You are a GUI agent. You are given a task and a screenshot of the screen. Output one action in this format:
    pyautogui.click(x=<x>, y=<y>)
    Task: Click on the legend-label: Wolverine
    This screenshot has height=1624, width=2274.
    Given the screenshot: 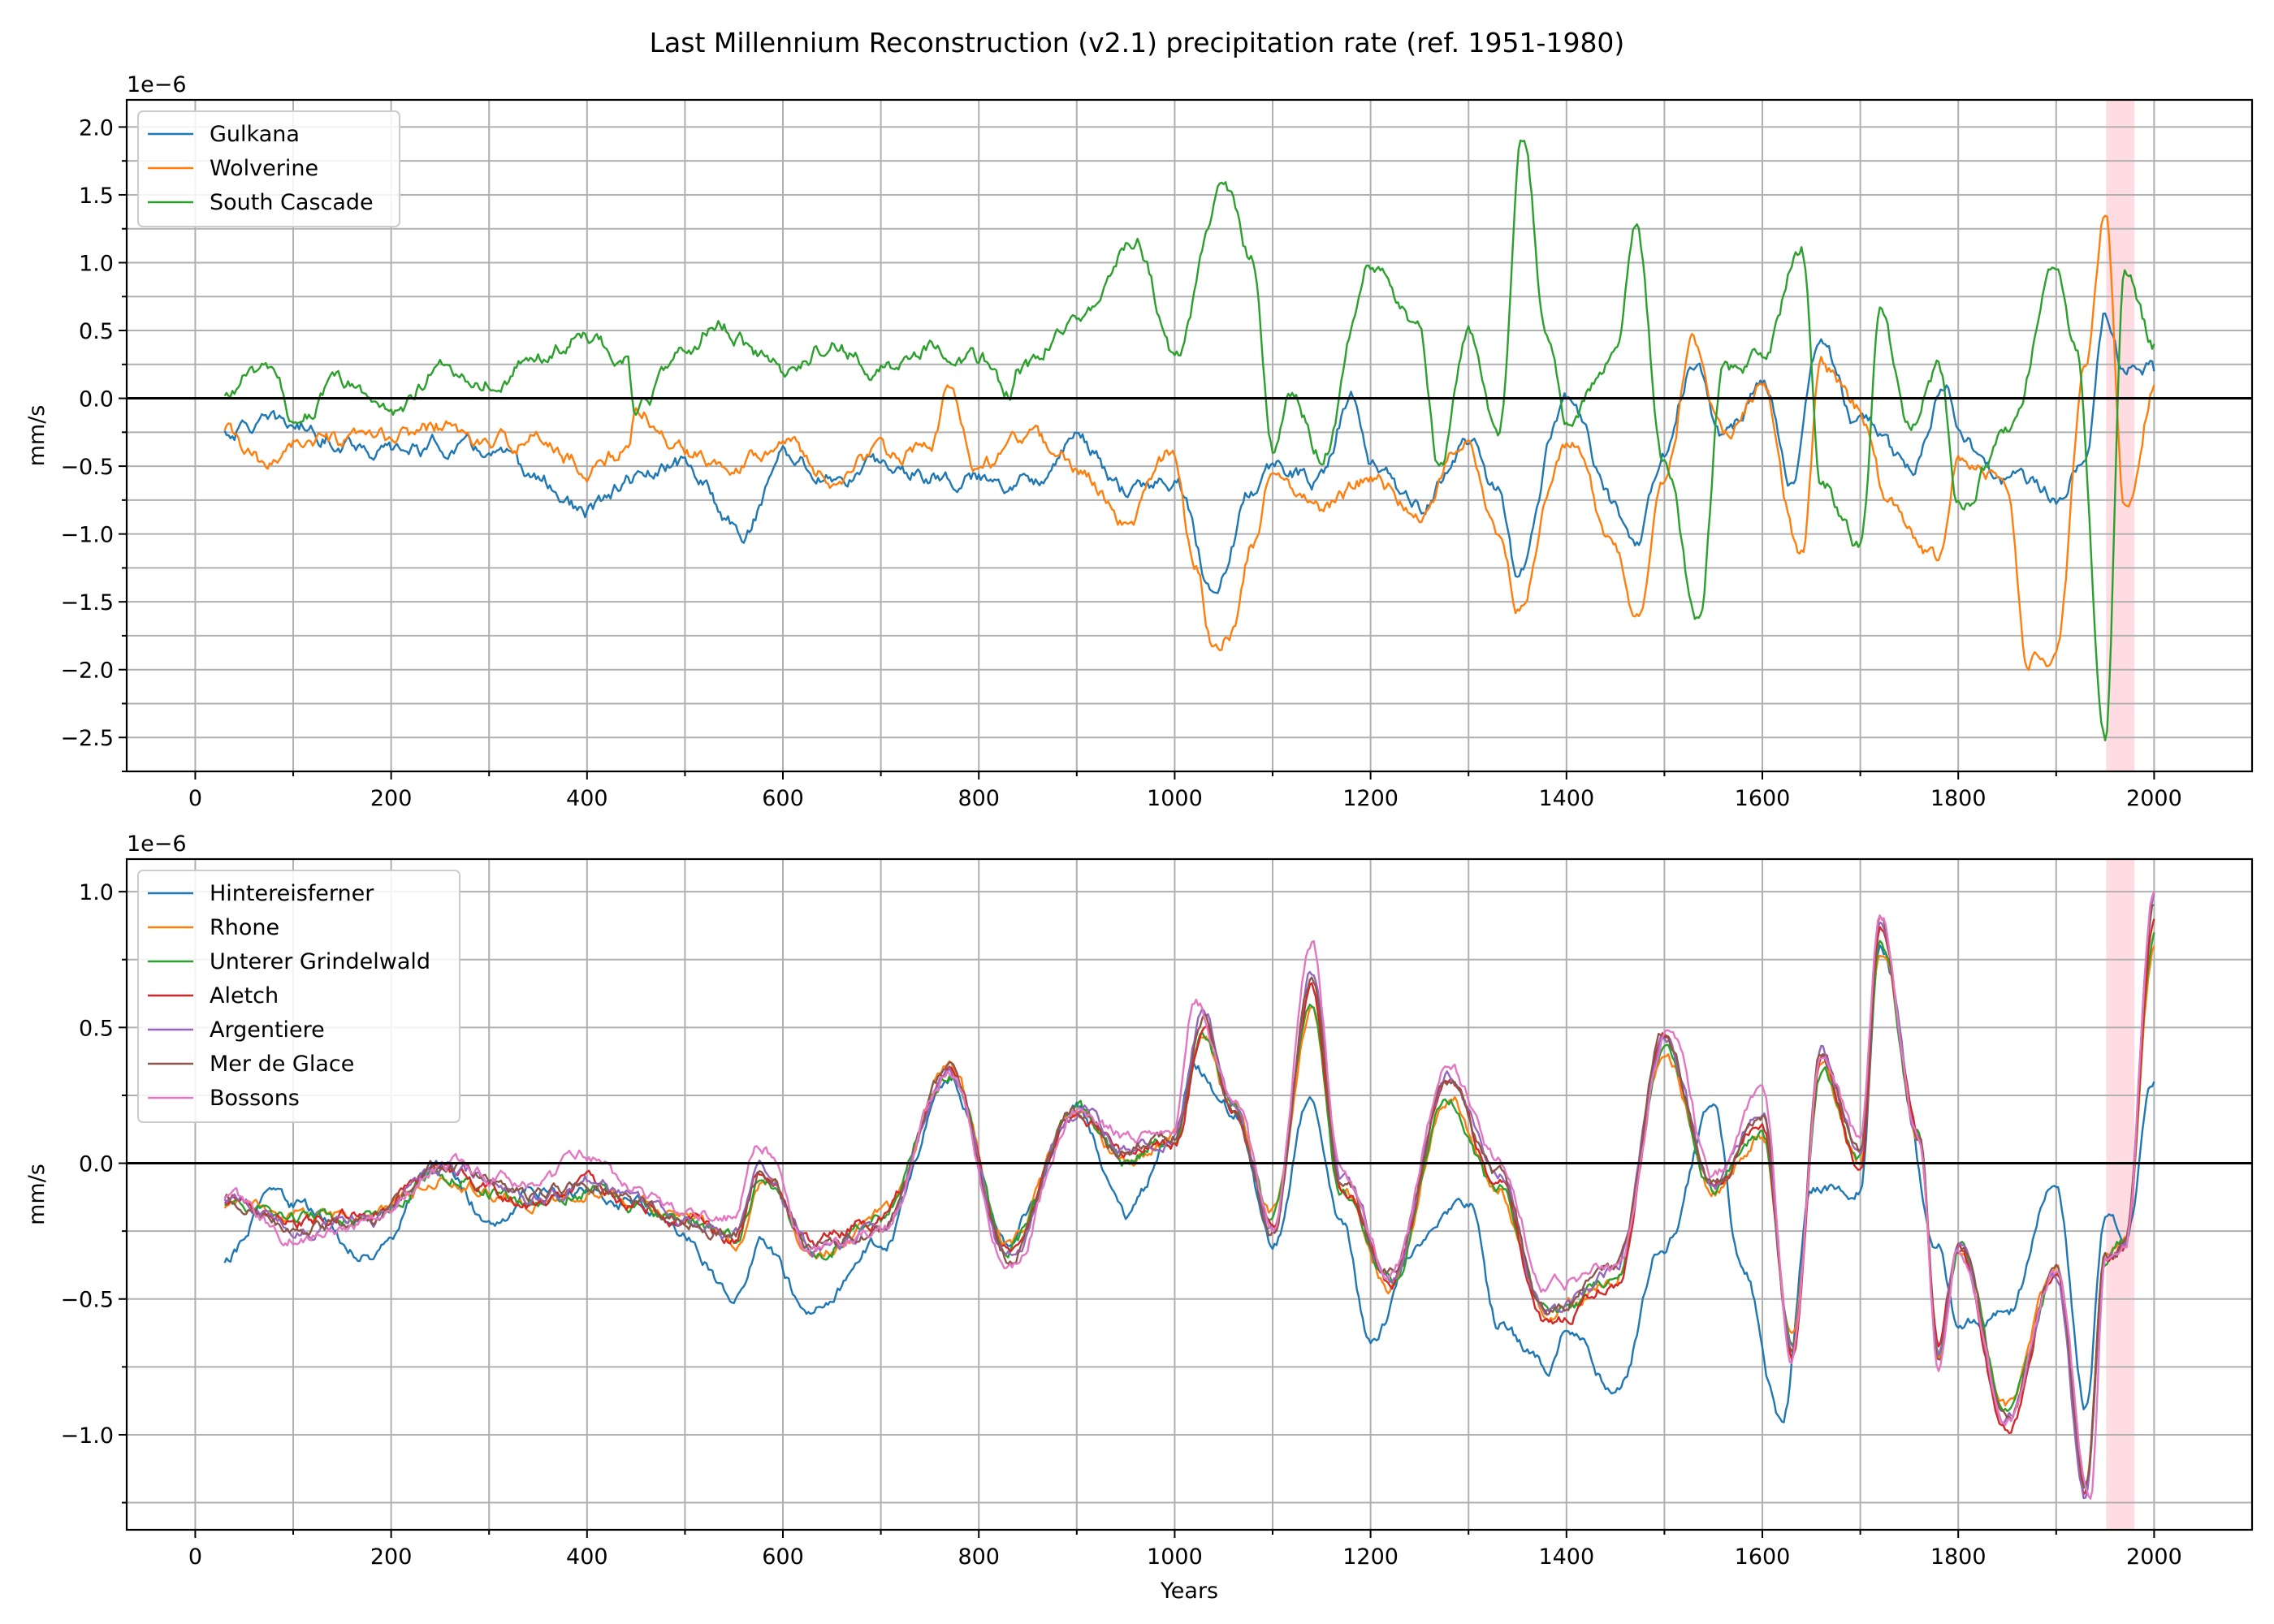 What is the action you would take?
    pyautogui.click(x=264, y=169)
    